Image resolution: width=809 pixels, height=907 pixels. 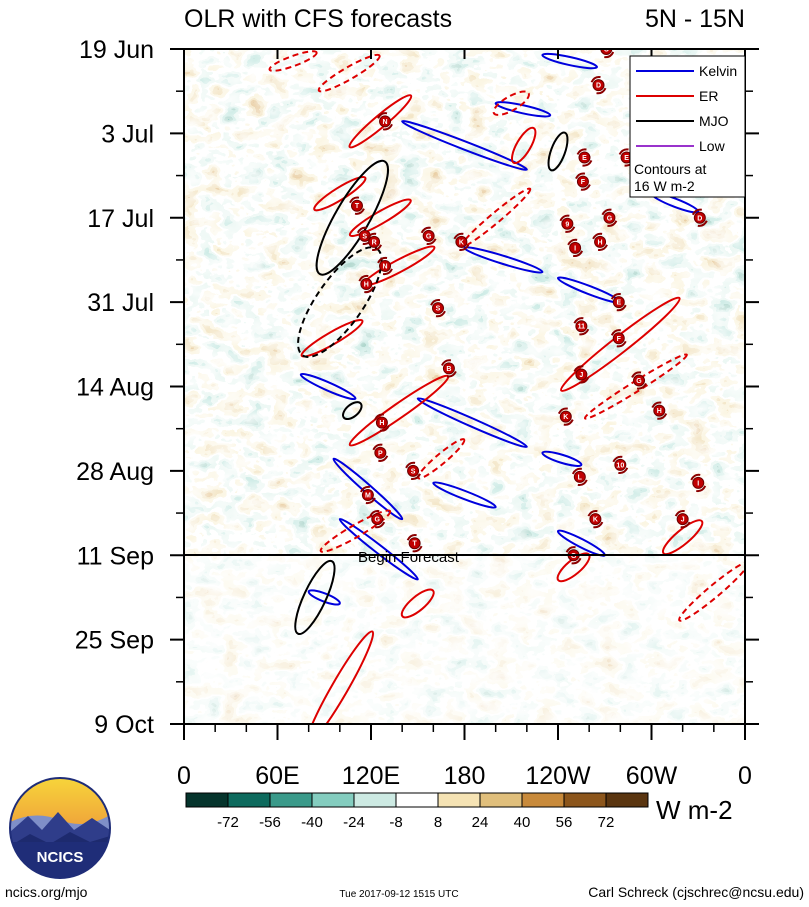 I want to click on y-tick-label-2: 17 Jul, so click(x=120, y=219).